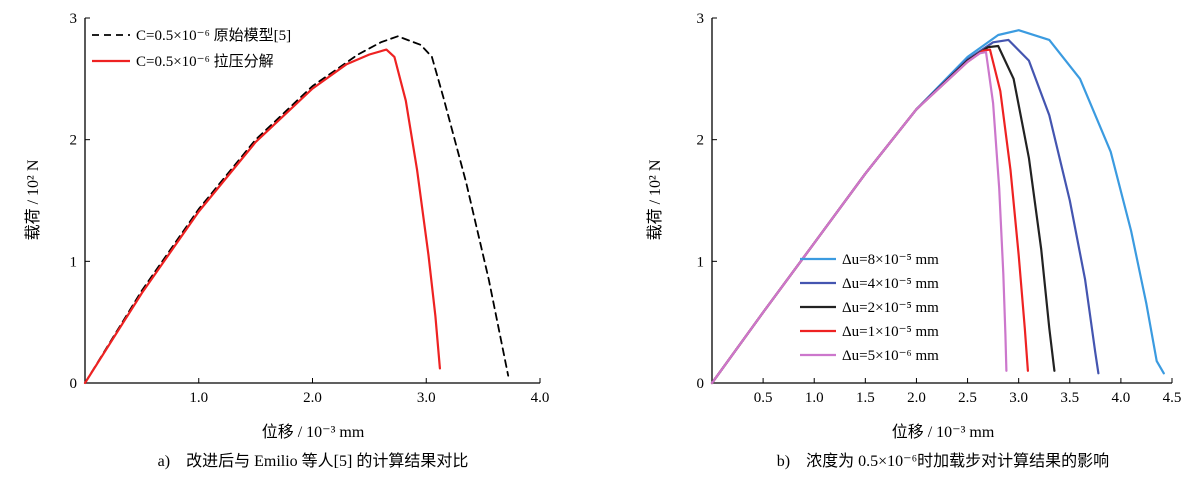  I want to click on x-tick-label: 2.5, so click(967, 398).